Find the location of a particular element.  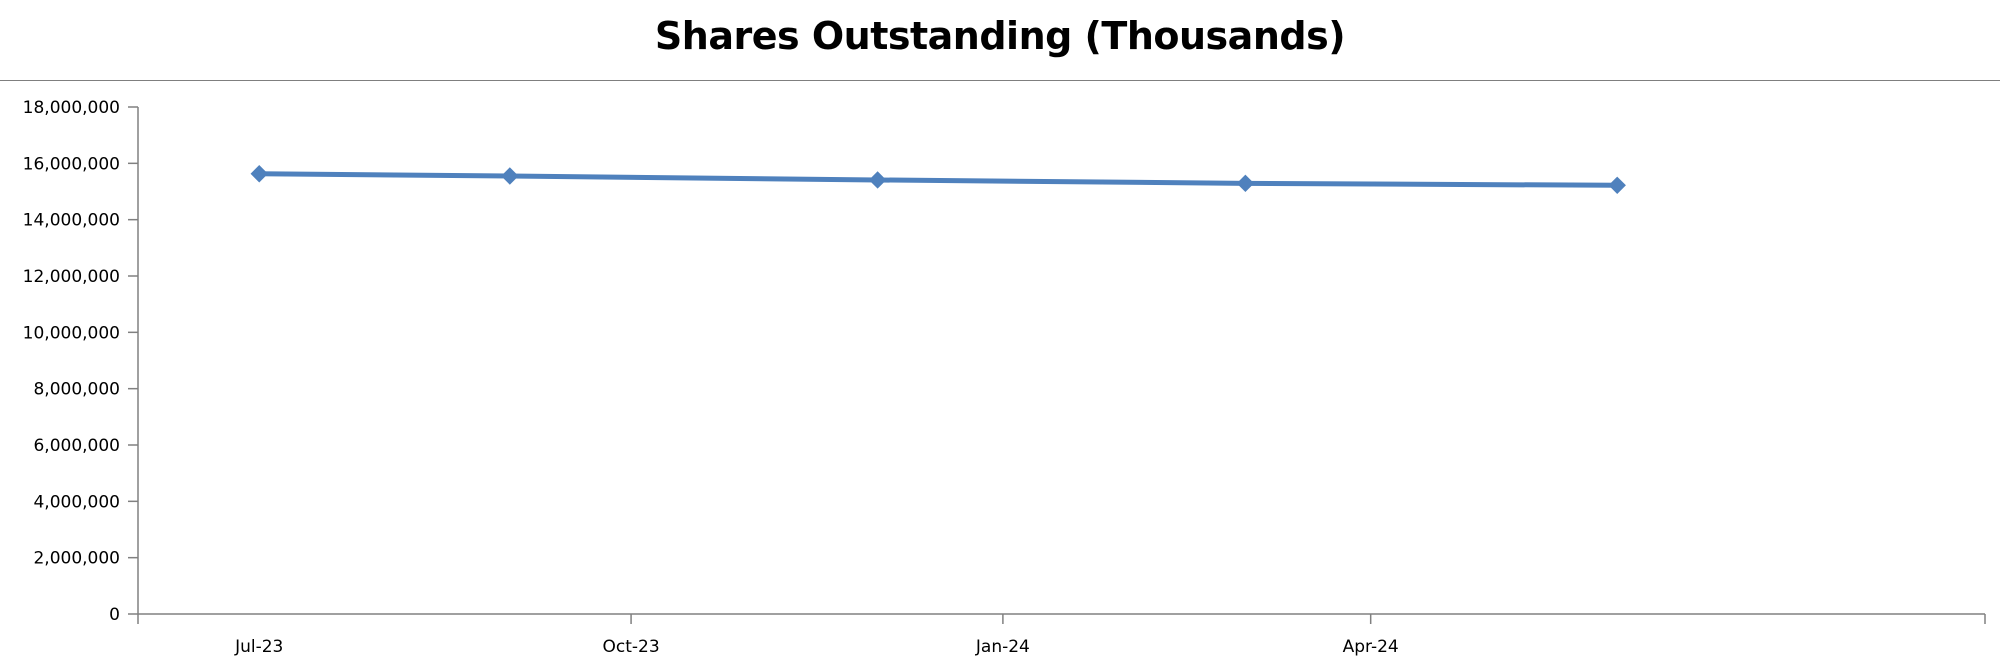

y-tick-label: 2,000,000 is located at coordinates (76, 559).